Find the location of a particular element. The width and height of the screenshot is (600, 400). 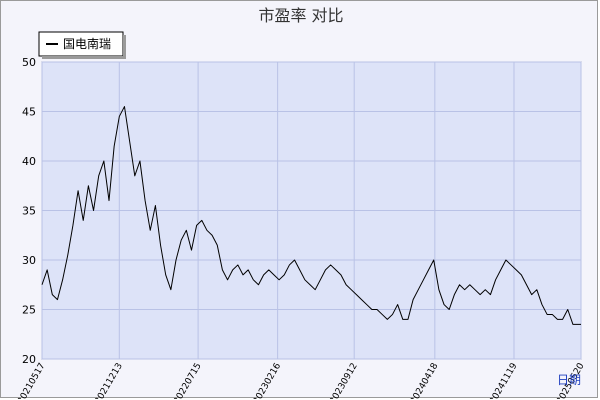

chart-title: 市盈率 对比 is located at coordinates (300, 15).